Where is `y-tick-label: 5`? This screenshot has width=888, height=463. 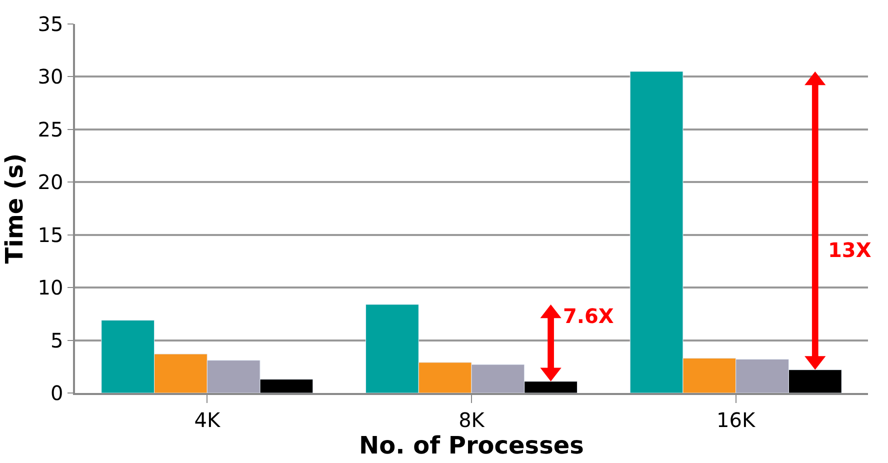
y-tick-label: 5 is located at coordinates (57, 340).